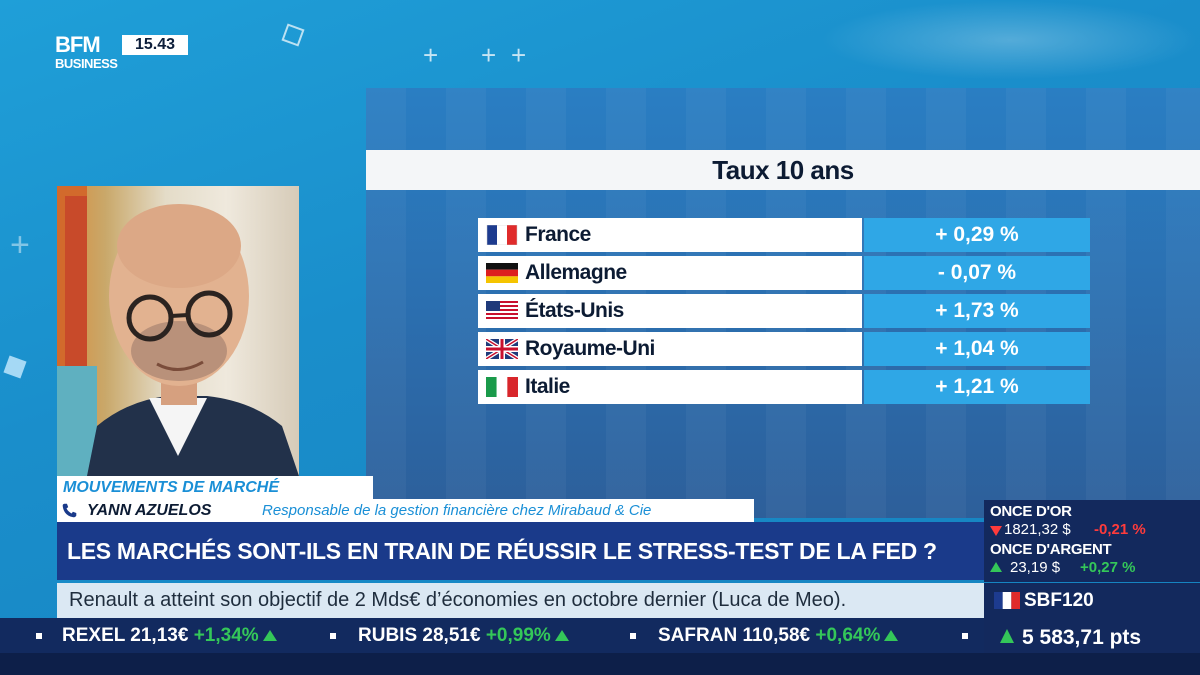  I want to click on background-glow, so click(1010, 40).